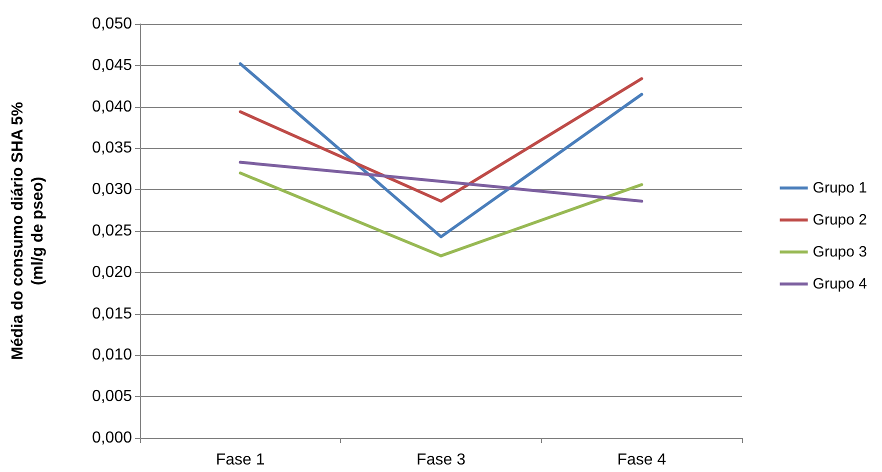  What do you see at coordinates (112, 65) in the screenshot?
I see `y-tick-label: 0,045` at bounding box center [112, 65].